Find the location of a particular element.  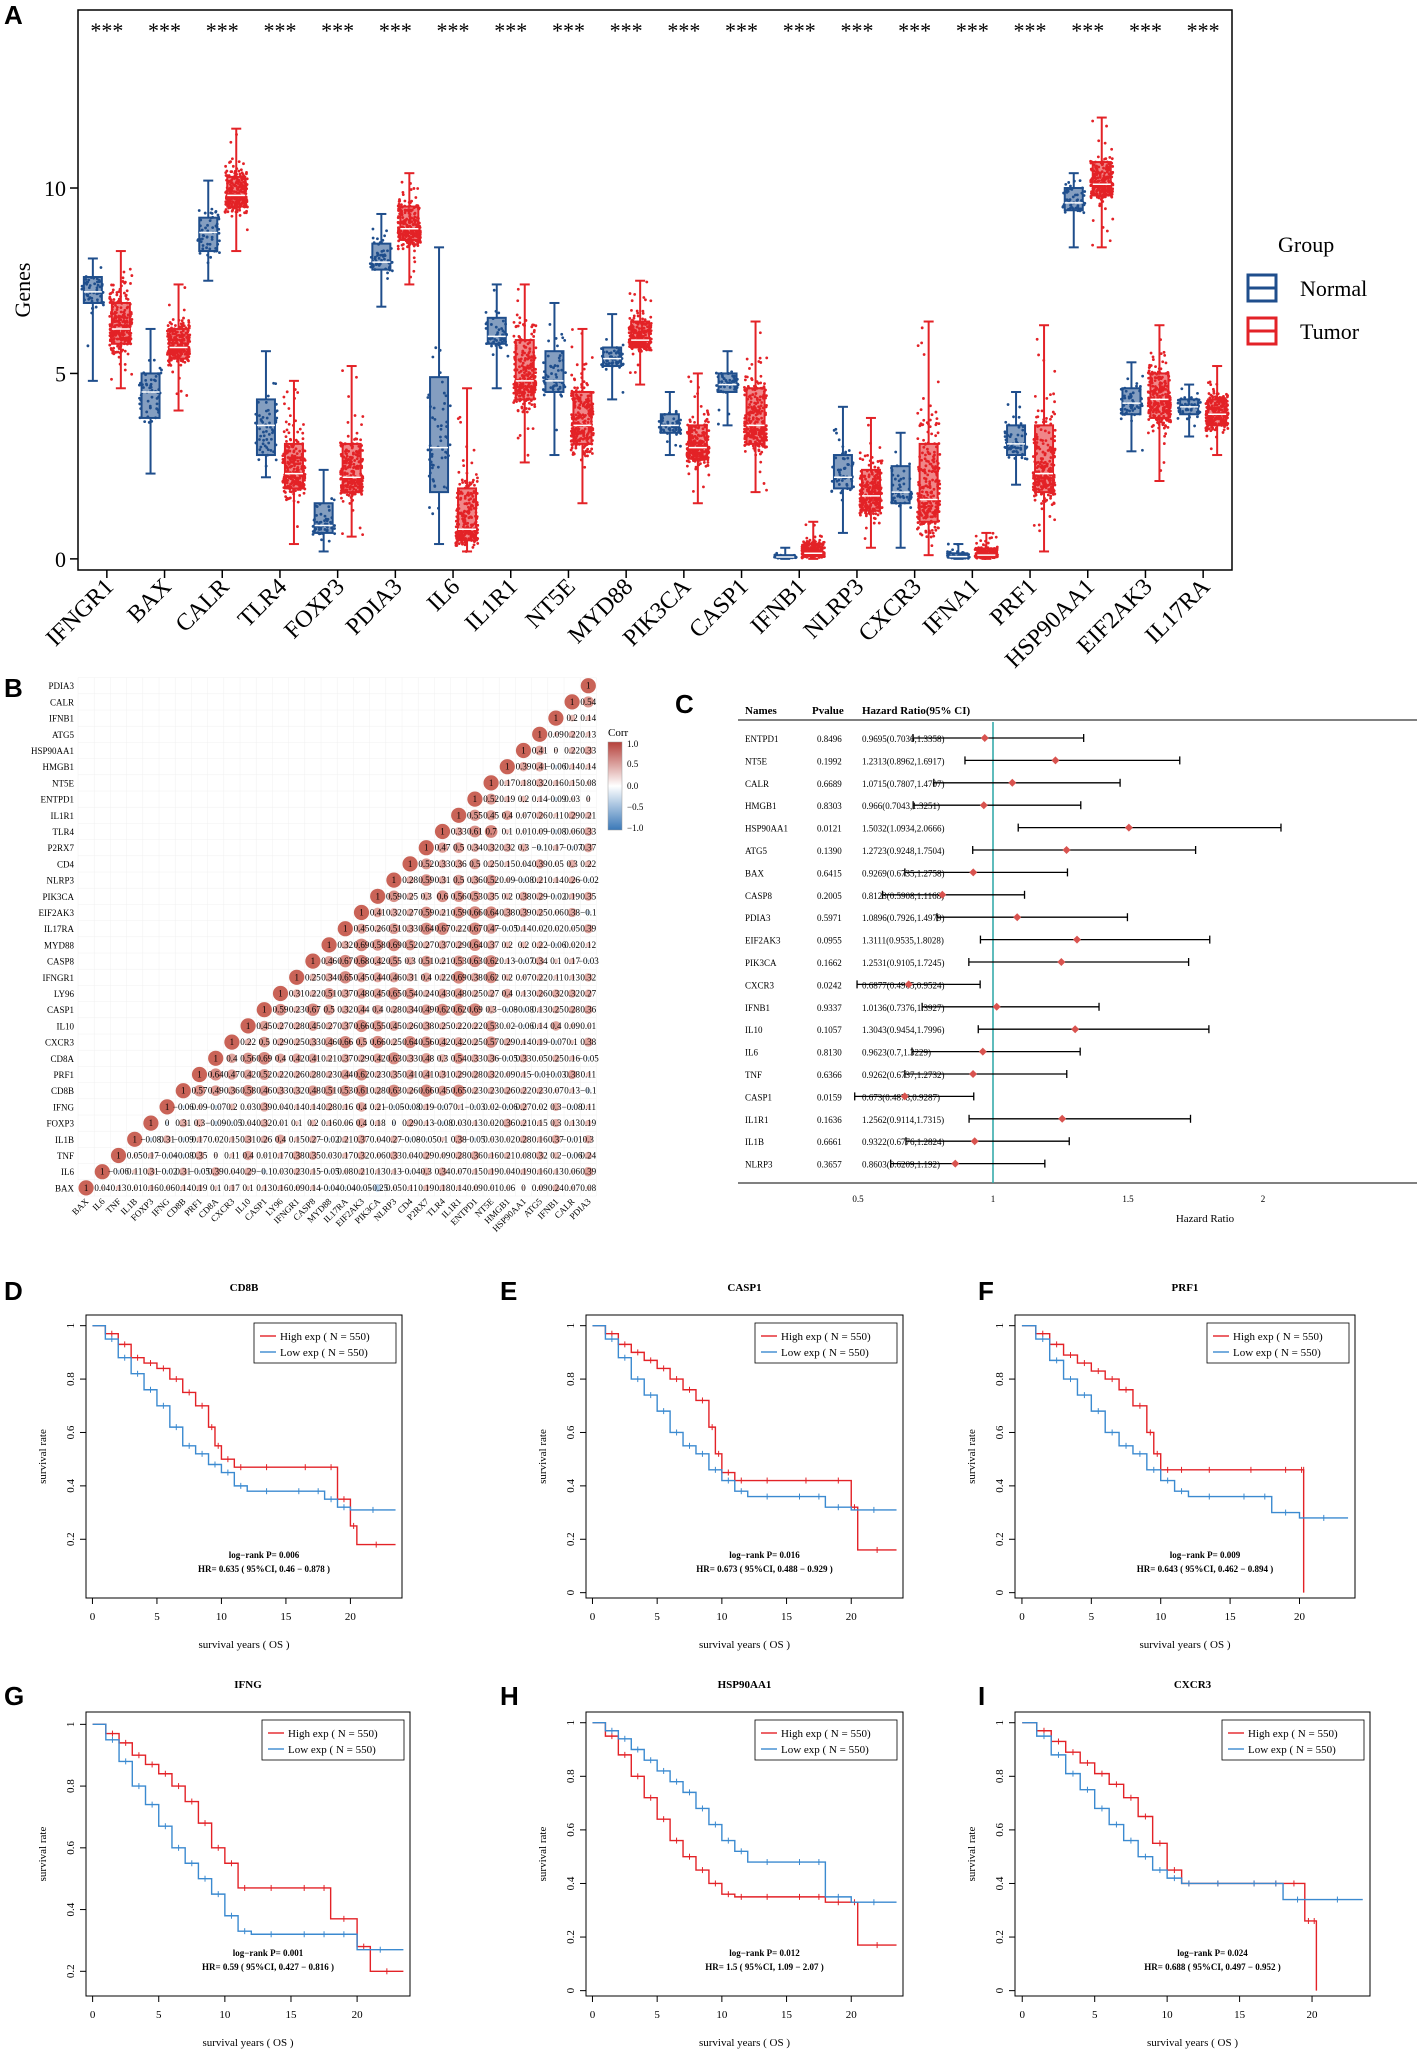

x-tick-label-il6: IL6 is located at coordinates (443, 595).